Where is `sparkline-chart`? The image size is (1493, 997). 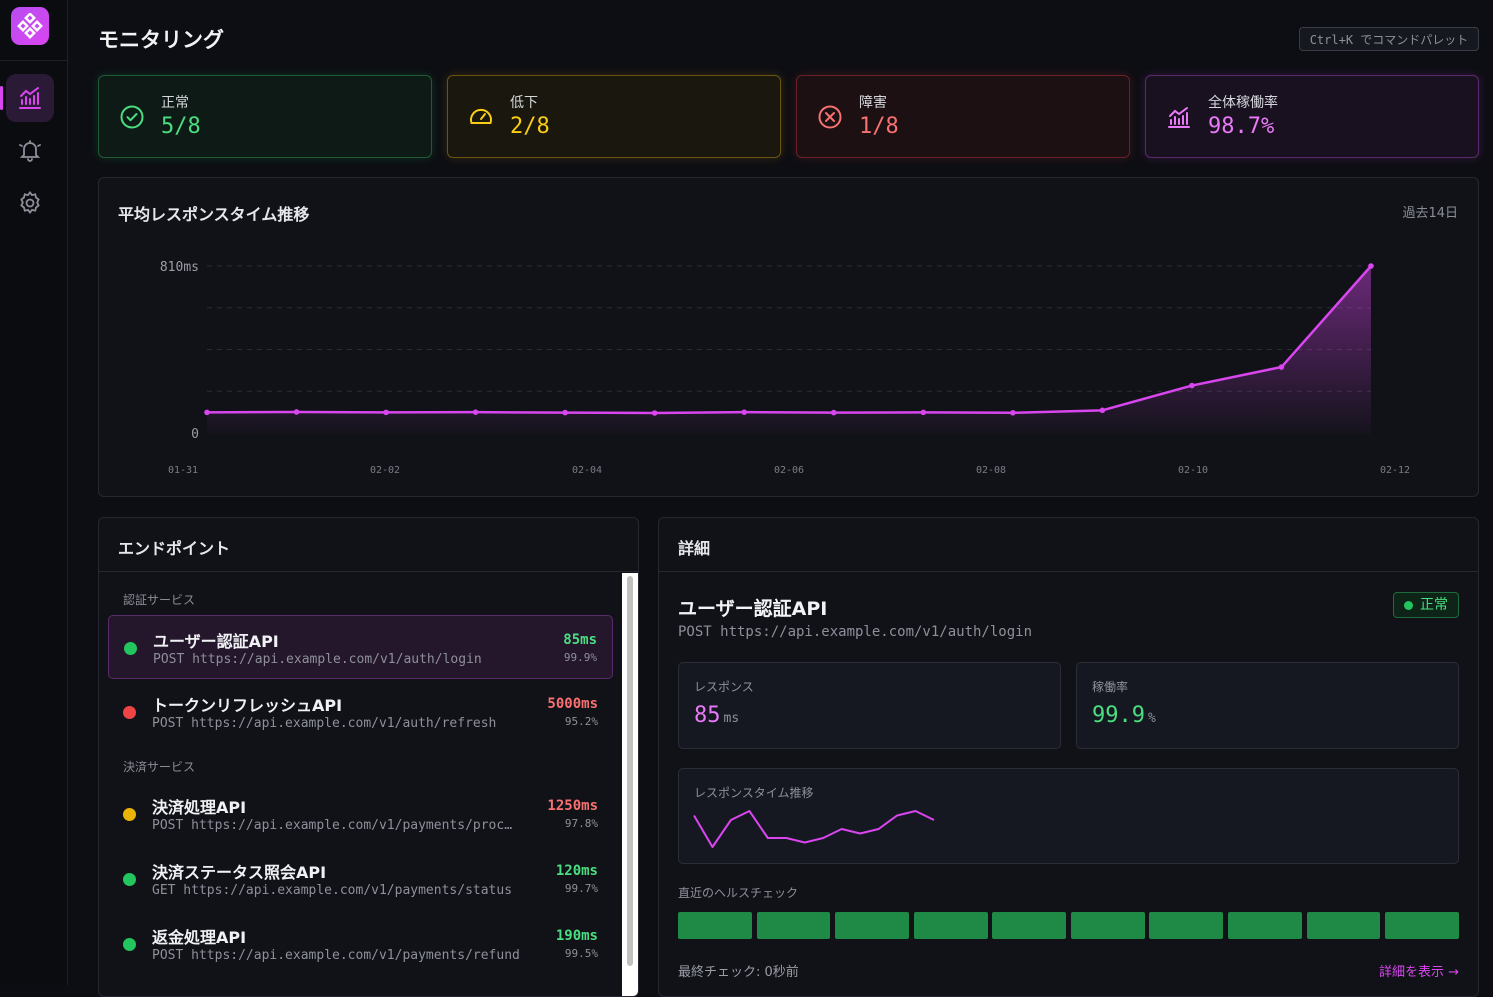
sparkline-chart is located at coordinates (814, 829).